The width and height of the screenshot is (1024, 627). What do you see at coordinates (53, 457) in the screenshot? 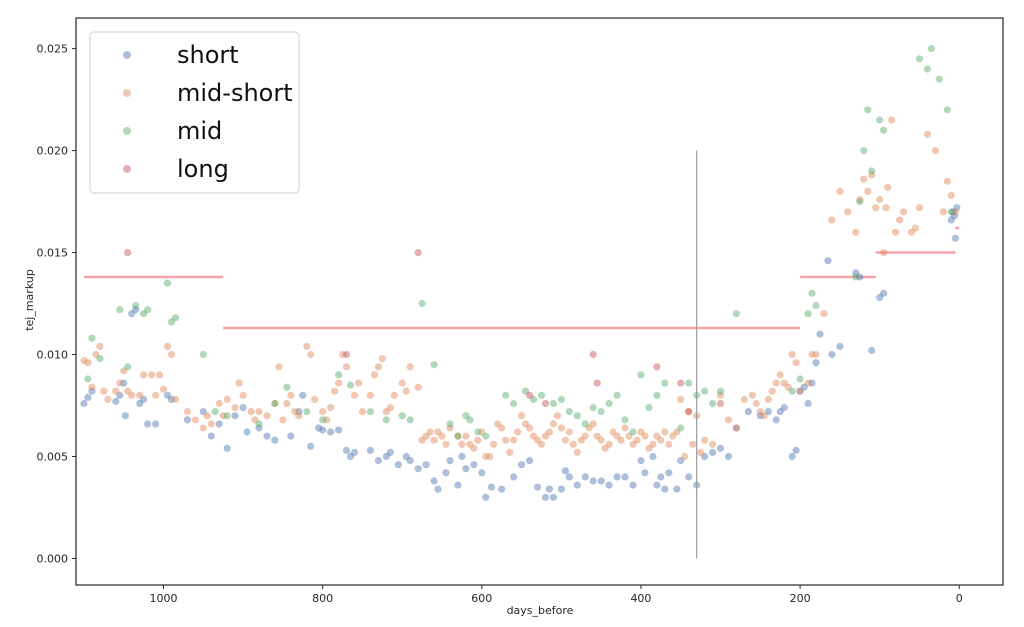
I see `y-tick-label-1: 0.005` at bounding box center [53, 457].